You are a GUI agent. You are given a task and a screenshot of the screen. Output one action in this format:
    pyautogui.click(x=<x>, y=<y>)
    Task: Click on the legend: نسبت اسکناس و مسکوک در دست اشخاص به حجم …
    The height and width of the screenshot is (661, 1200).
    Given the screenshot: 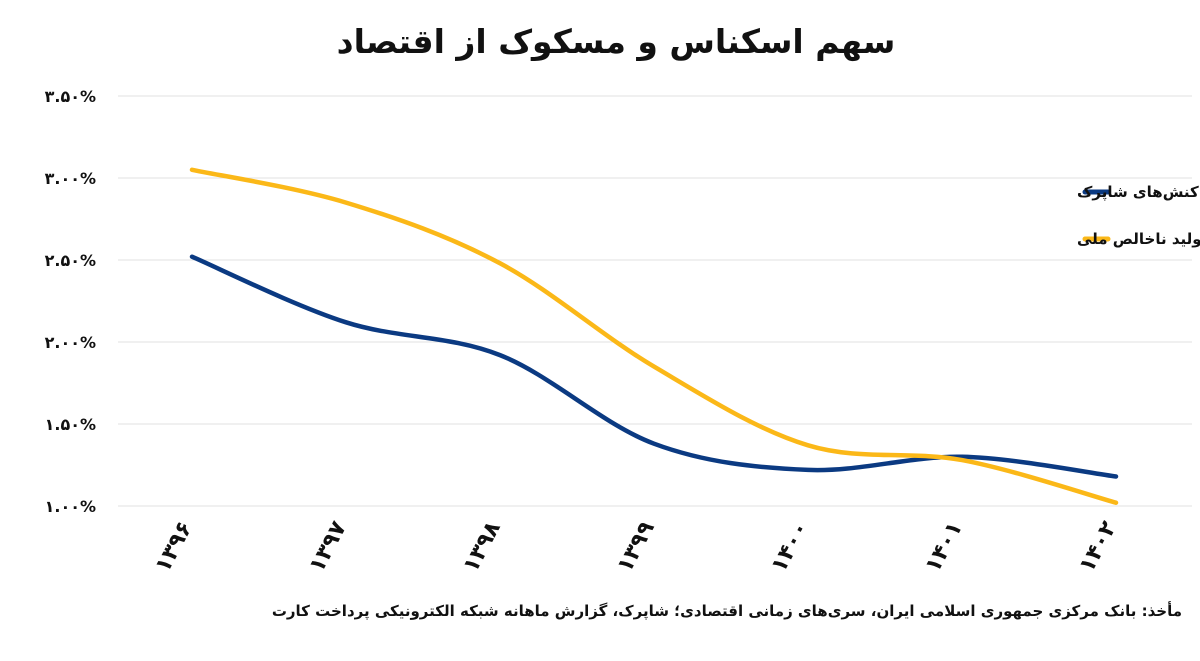 What is the action you would take?
    pyautogui.click(x=1138, y=215)
    